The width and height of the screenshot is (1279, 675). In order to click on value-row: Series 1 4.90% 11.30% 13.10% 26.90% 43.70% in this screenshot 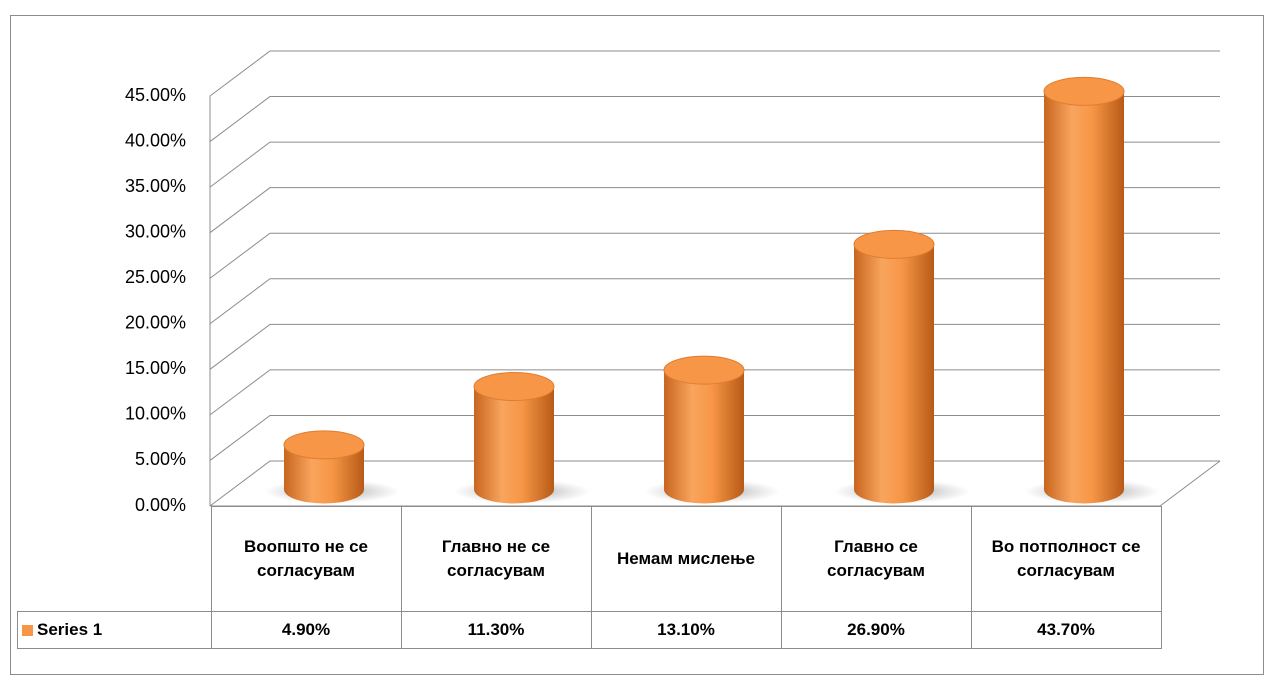, I will do `click(589, 630)`.